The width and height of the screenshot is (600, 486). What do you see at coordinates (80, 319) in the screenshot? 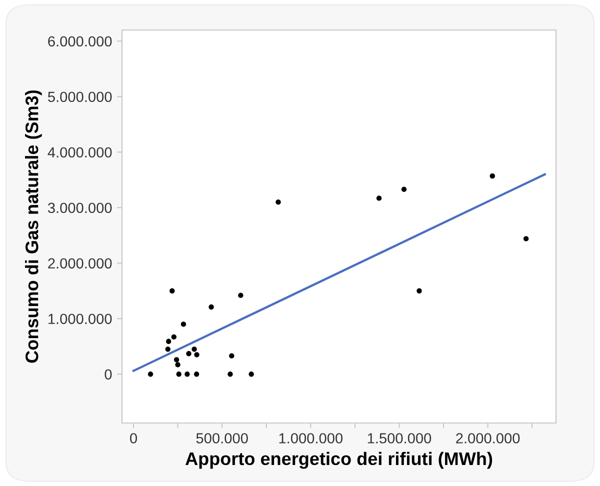
I see `y-tick-label: 1.000.000` at bounding box center [80, 319].